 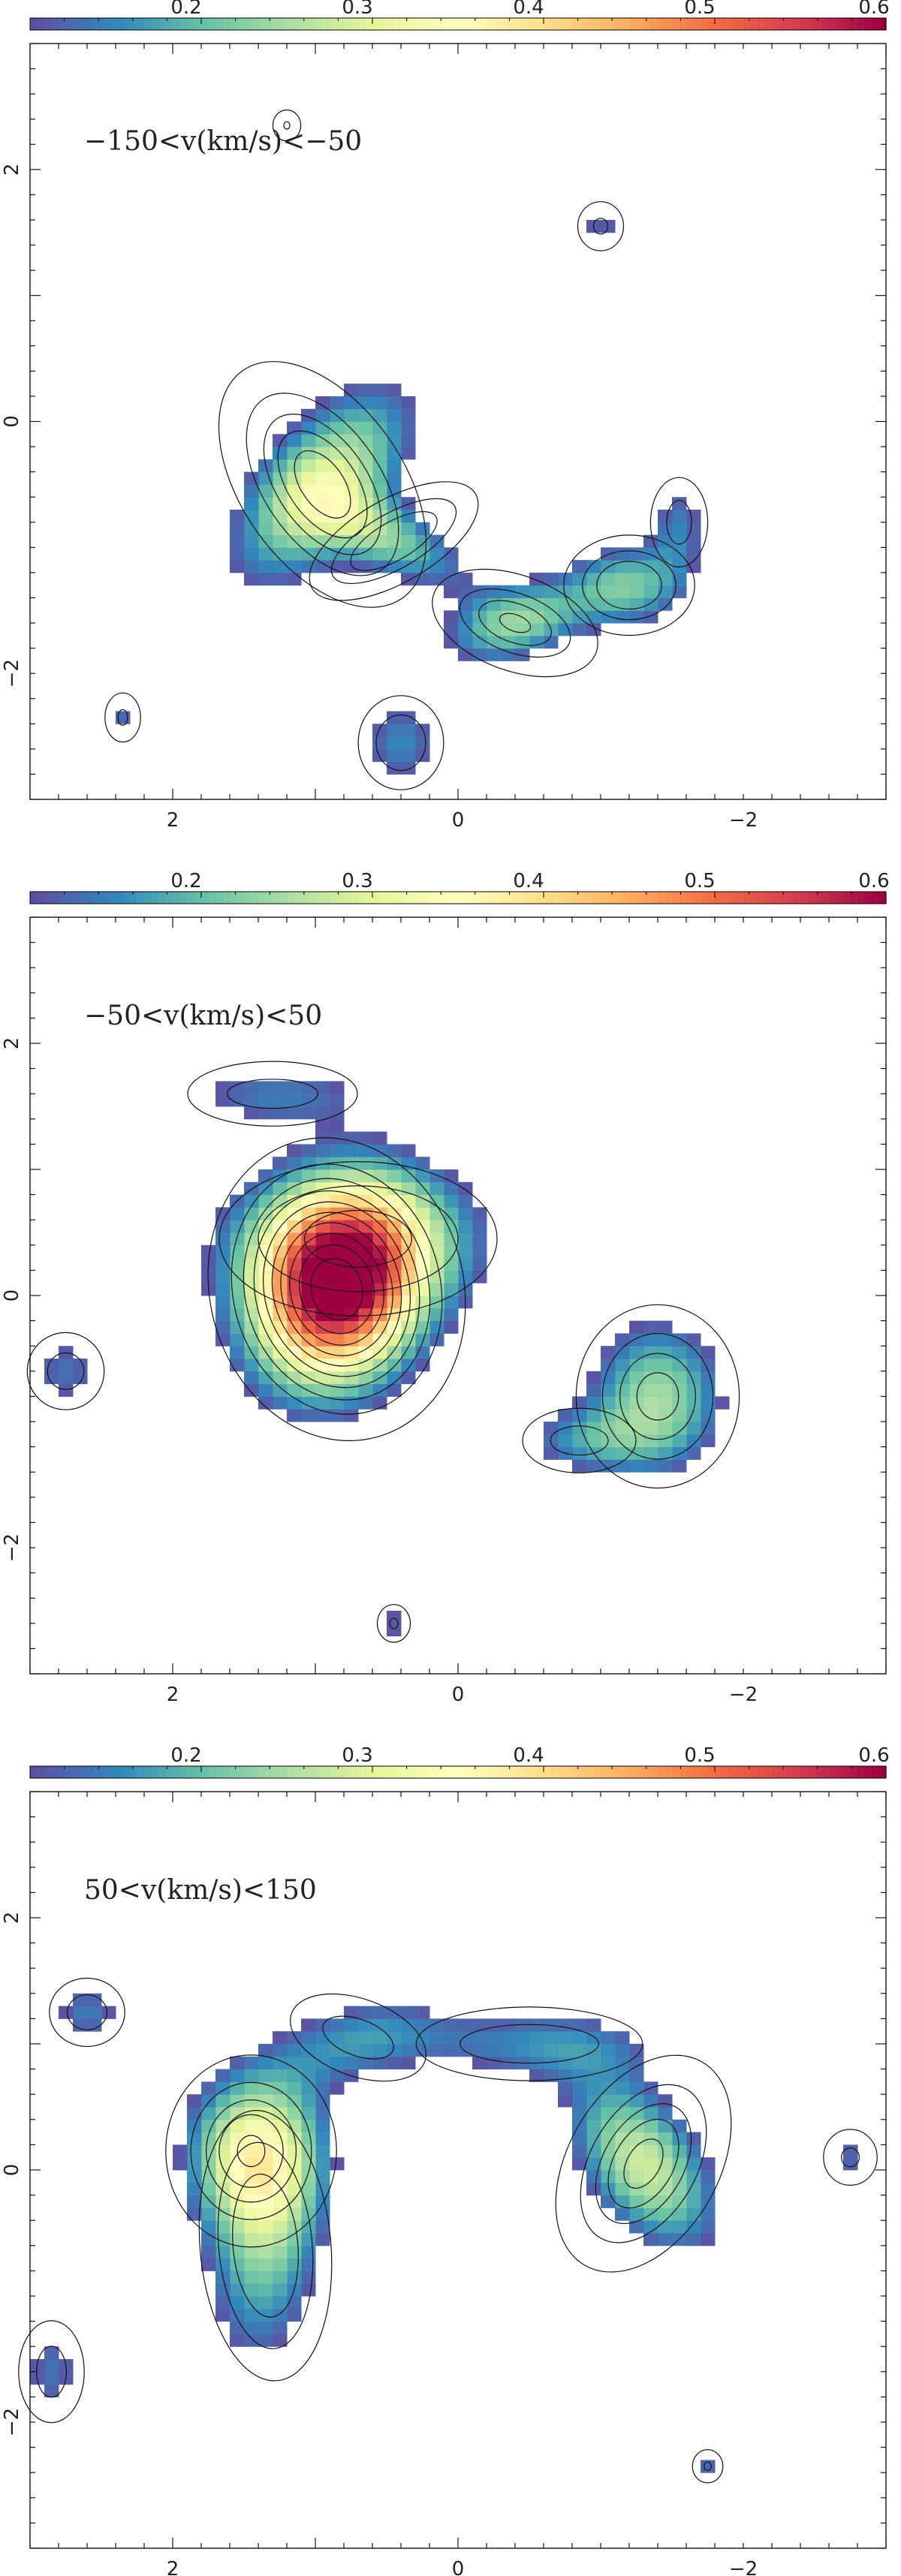 What do you see at coordinates (459, 1761) in the screenshot?
I see `colorbar: 0.2 0.3 0.4 0.5 0.6` at bounding box center [459, 1761].